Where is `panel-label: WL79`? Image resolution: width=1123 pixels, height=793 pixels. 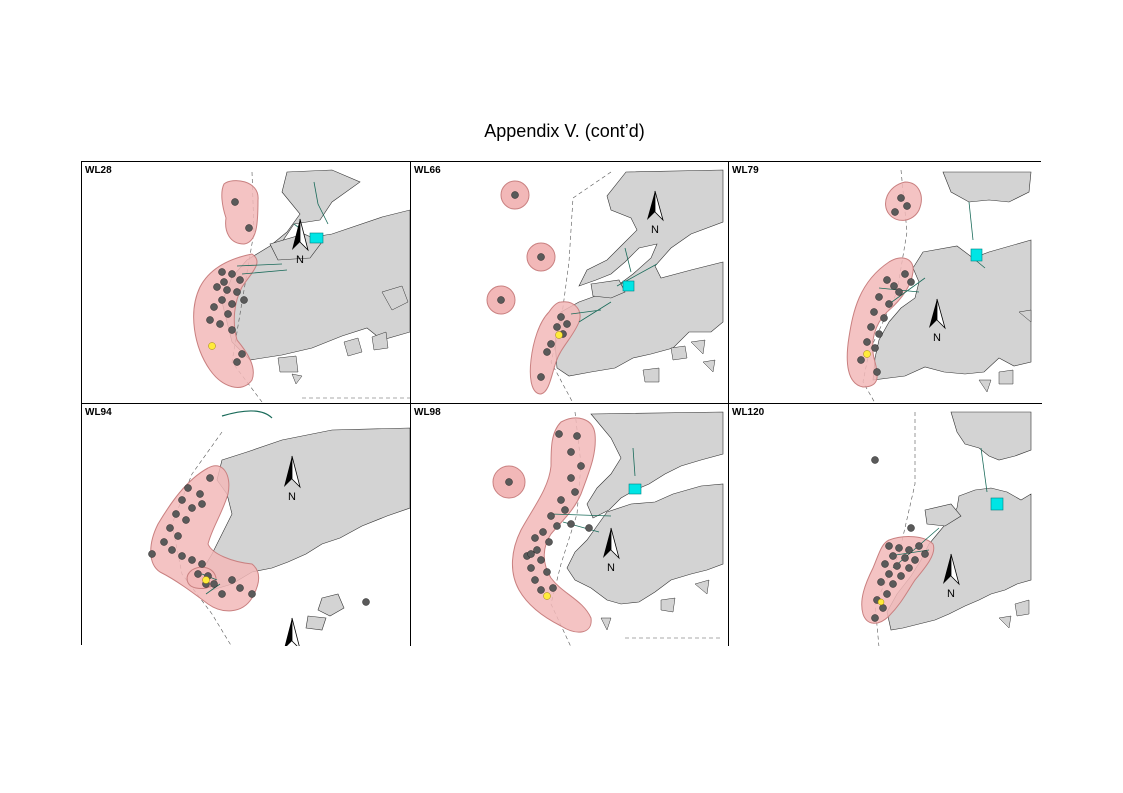 panel-label: WL79 is located at coordinates (745, 170).